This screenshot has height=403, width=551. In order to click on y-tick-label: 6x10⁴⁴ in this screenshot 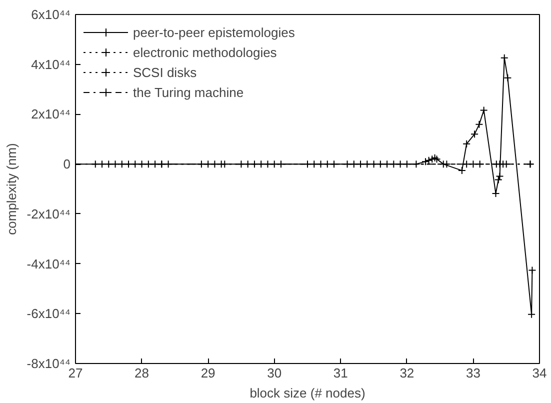, I will do `click(51, 14)`.